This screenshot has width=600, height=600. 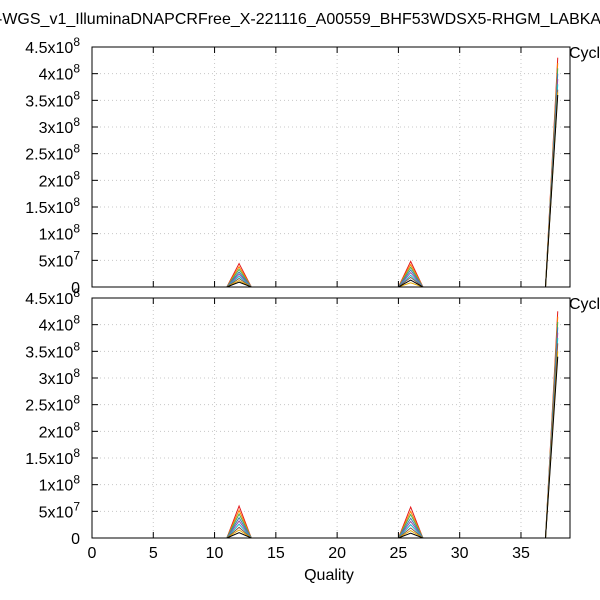 What do you see at coordinates (460, 553) in the screenshot?
I see `x-tick-label: 30` at bounding box center [460, 553].